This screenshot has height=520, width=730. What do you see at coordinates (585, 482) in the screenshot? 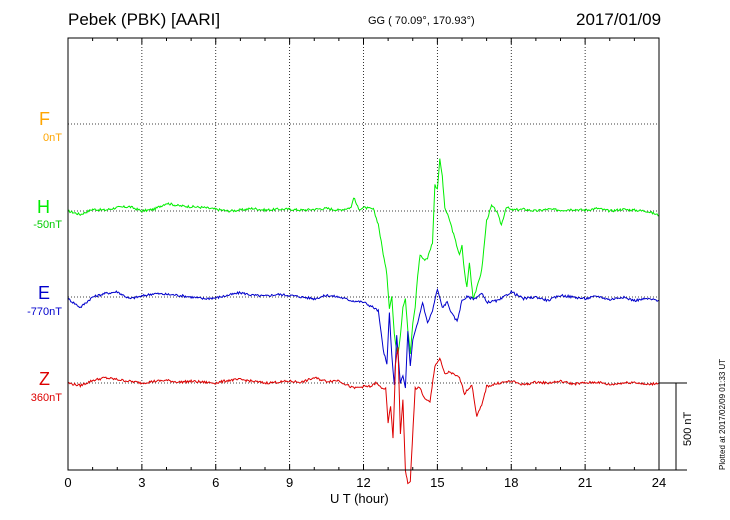
I see `x-tick-label: 21` at bounding box center [585, 482].